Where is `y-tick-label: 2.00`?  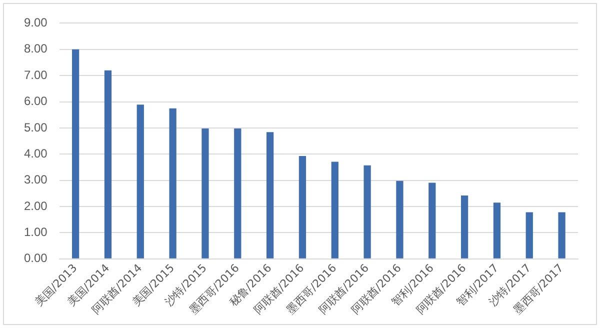
y-tick-label: 2.00 is located at coordinates (36, 205).